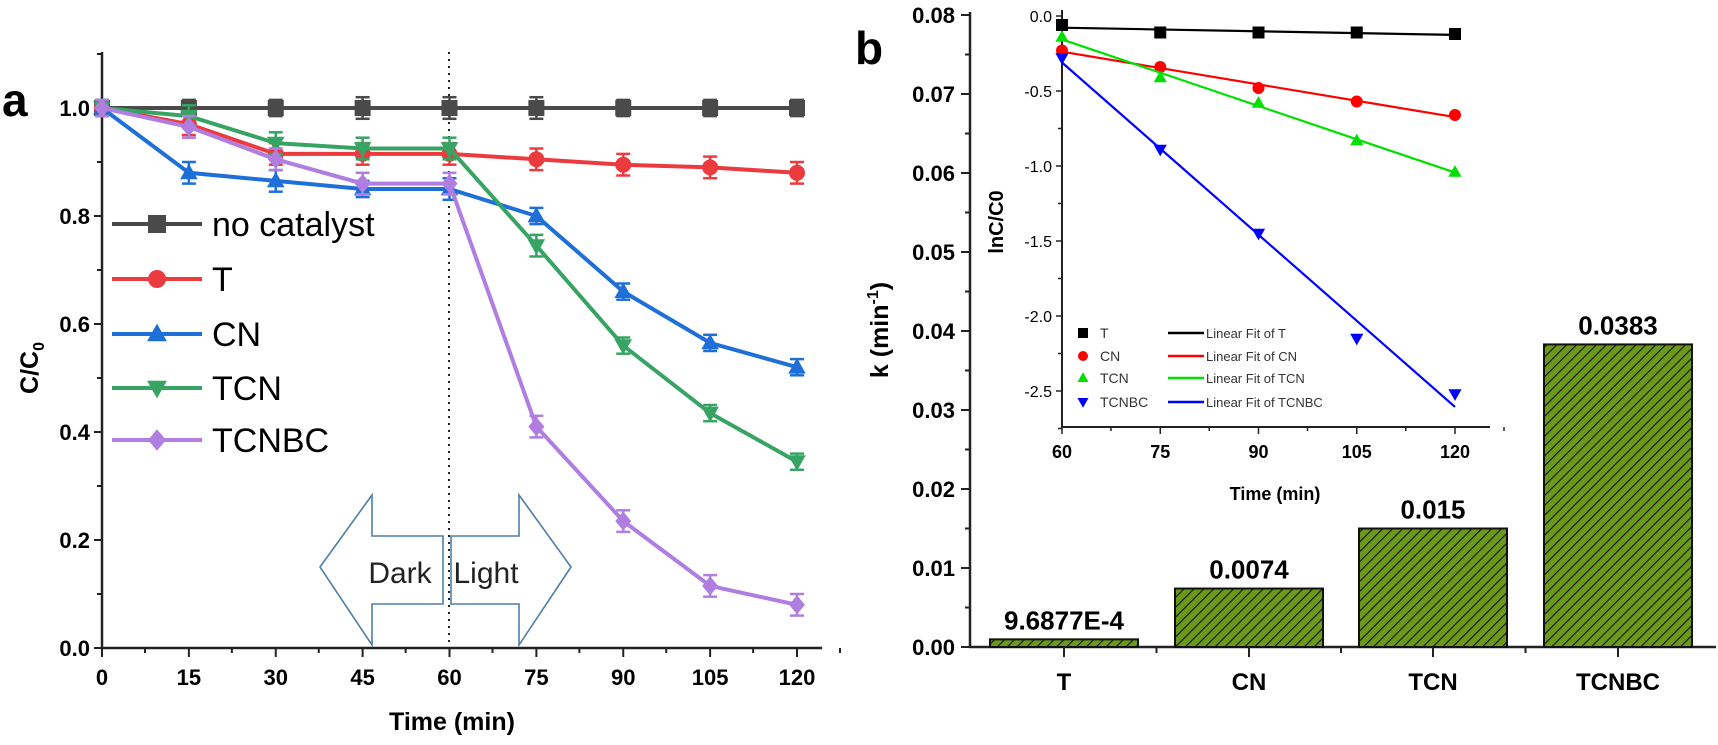 This screenshot has height=745, width=1718. What do you see at coordinates (1038, 317) in the screenshot?
I see `inset-y-tick-label: -2.0` at bounding box center [1038, 317].